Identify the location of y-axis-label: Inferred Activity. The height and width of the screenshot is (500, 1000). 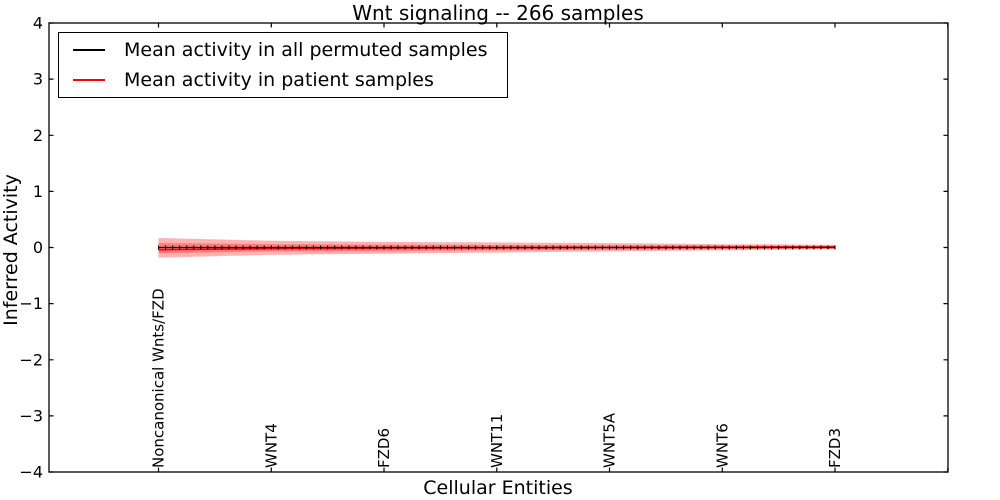
(11, 250).